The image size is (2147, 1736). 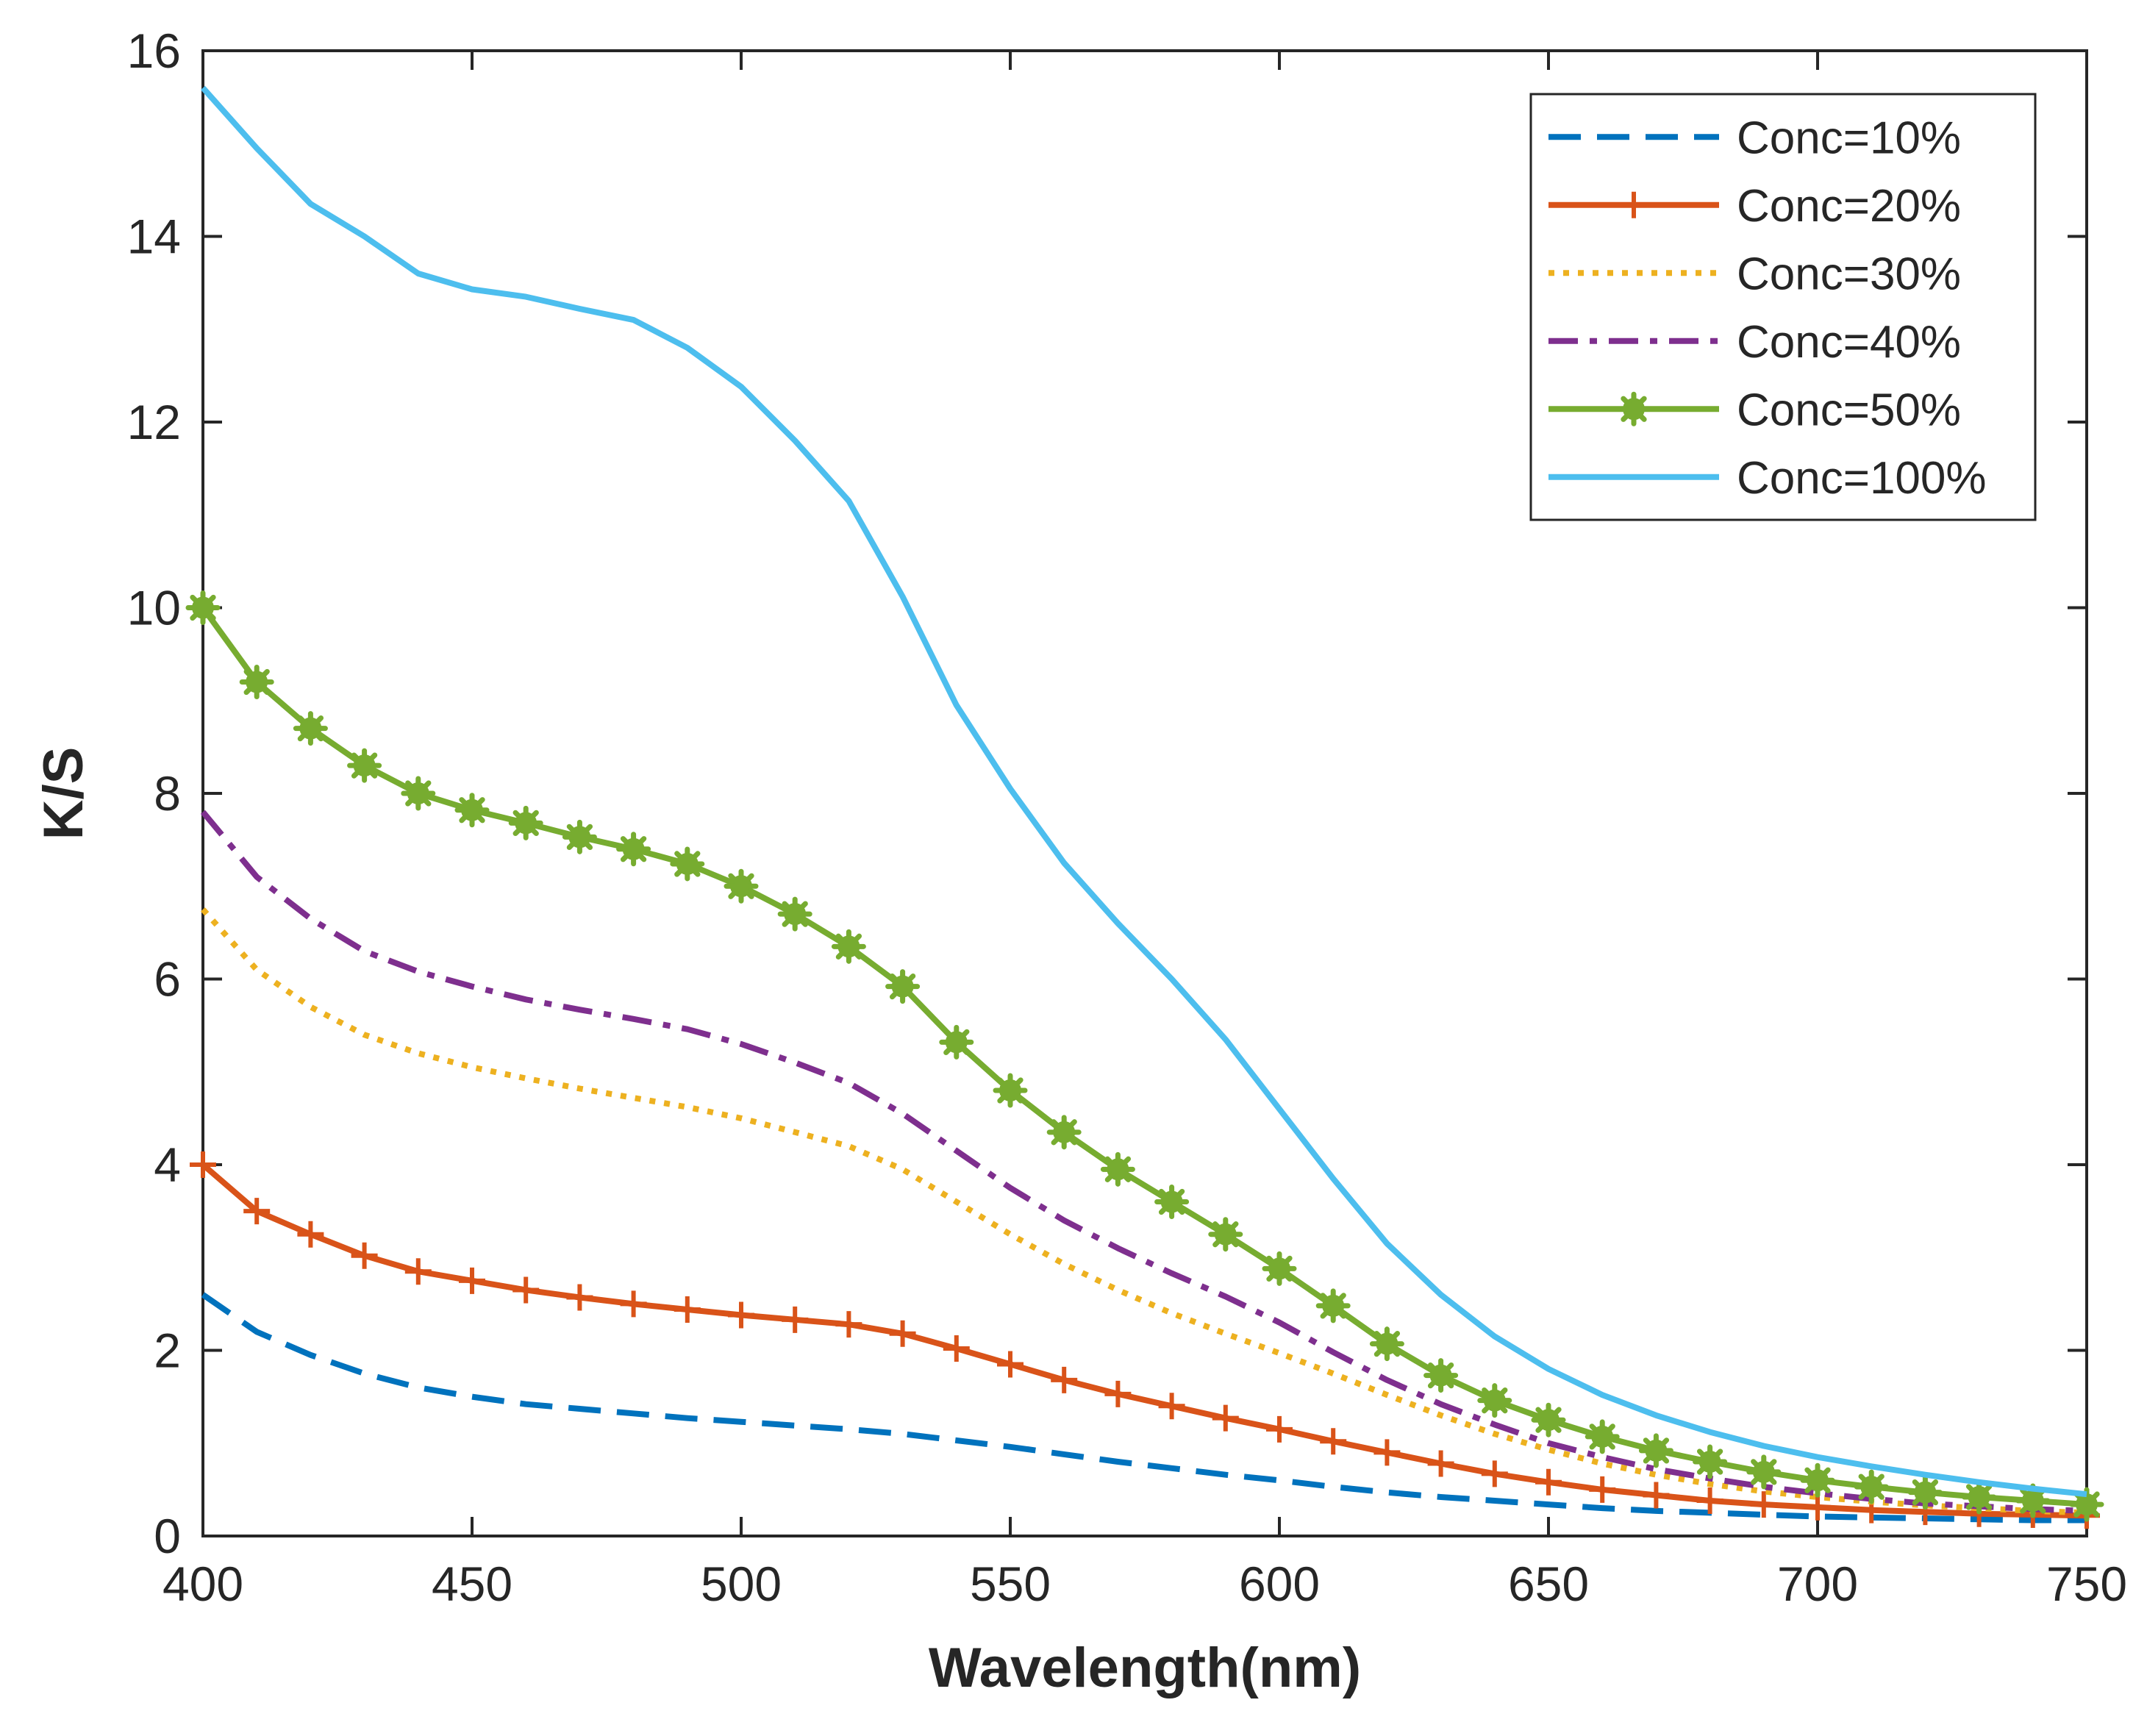 I want to click on y-tick-label-4: 4, so click(x=167, y=1164).